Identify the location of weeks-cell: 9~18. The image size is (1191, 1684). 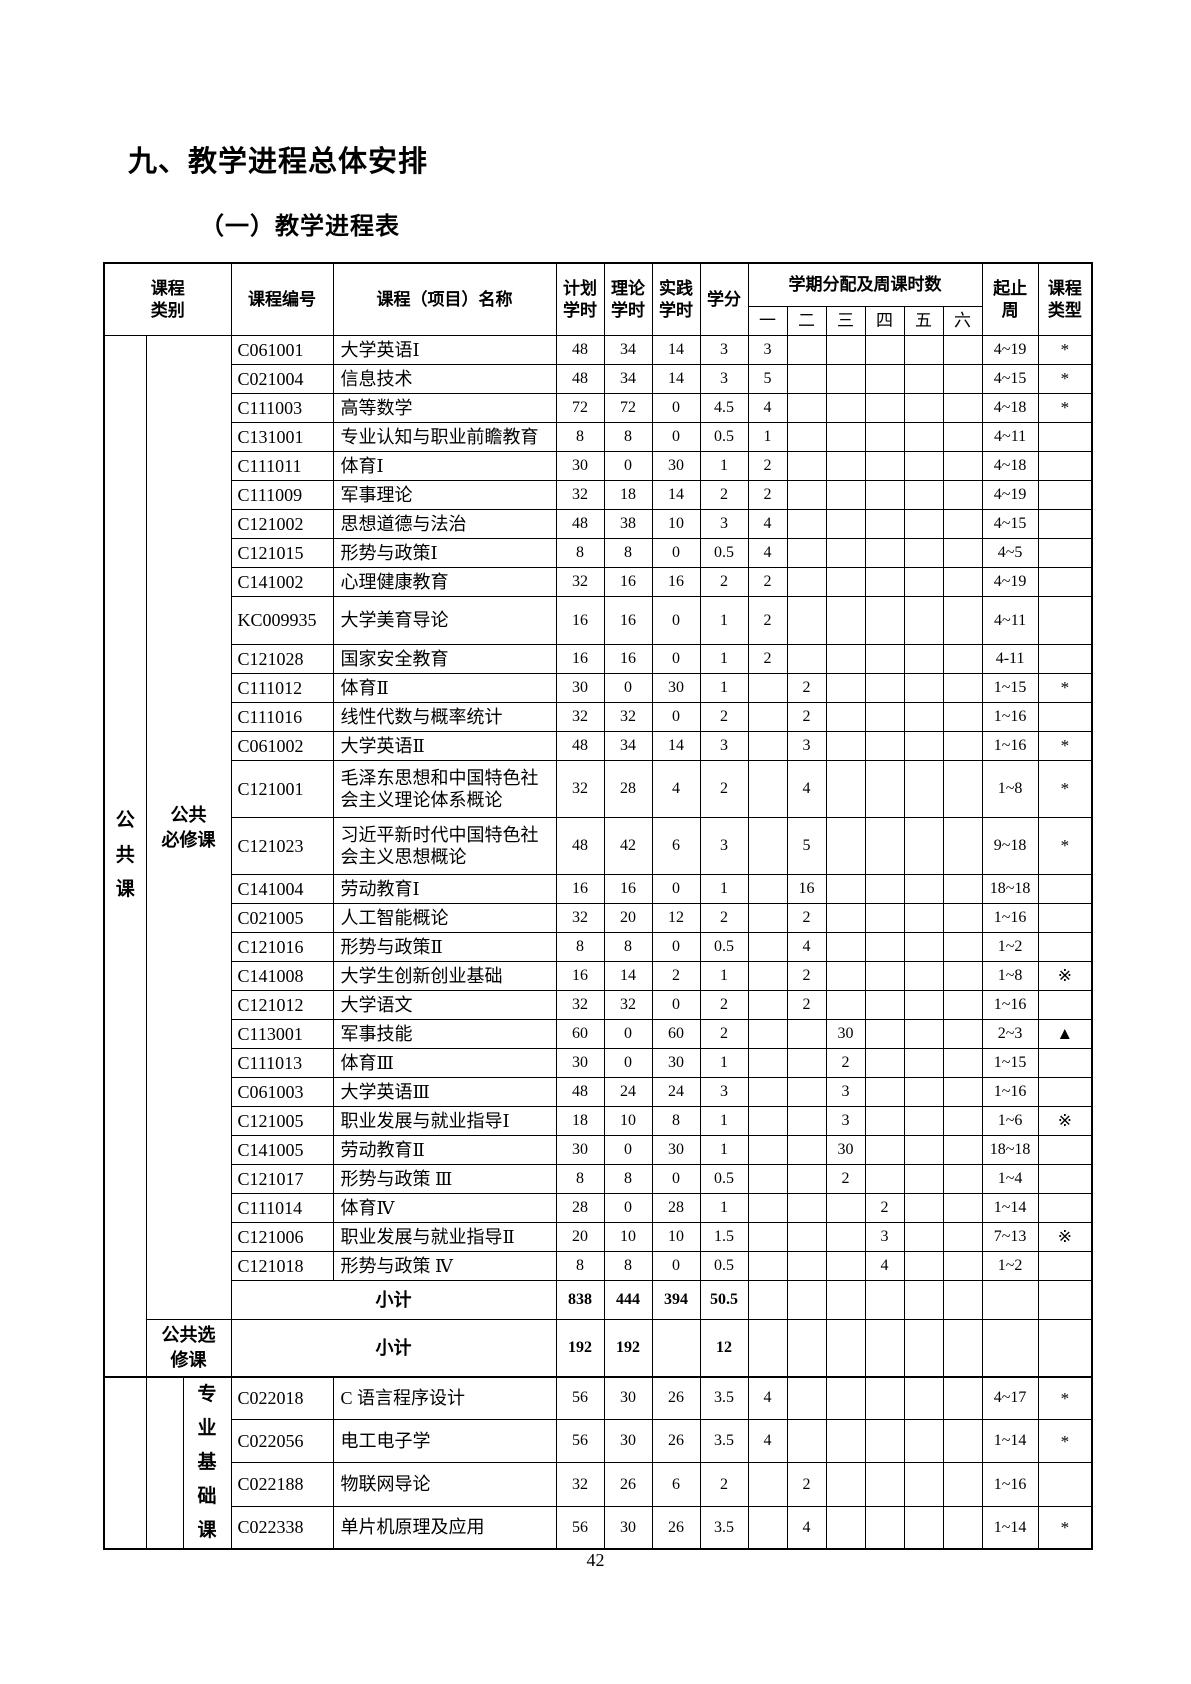
(1010, 846).